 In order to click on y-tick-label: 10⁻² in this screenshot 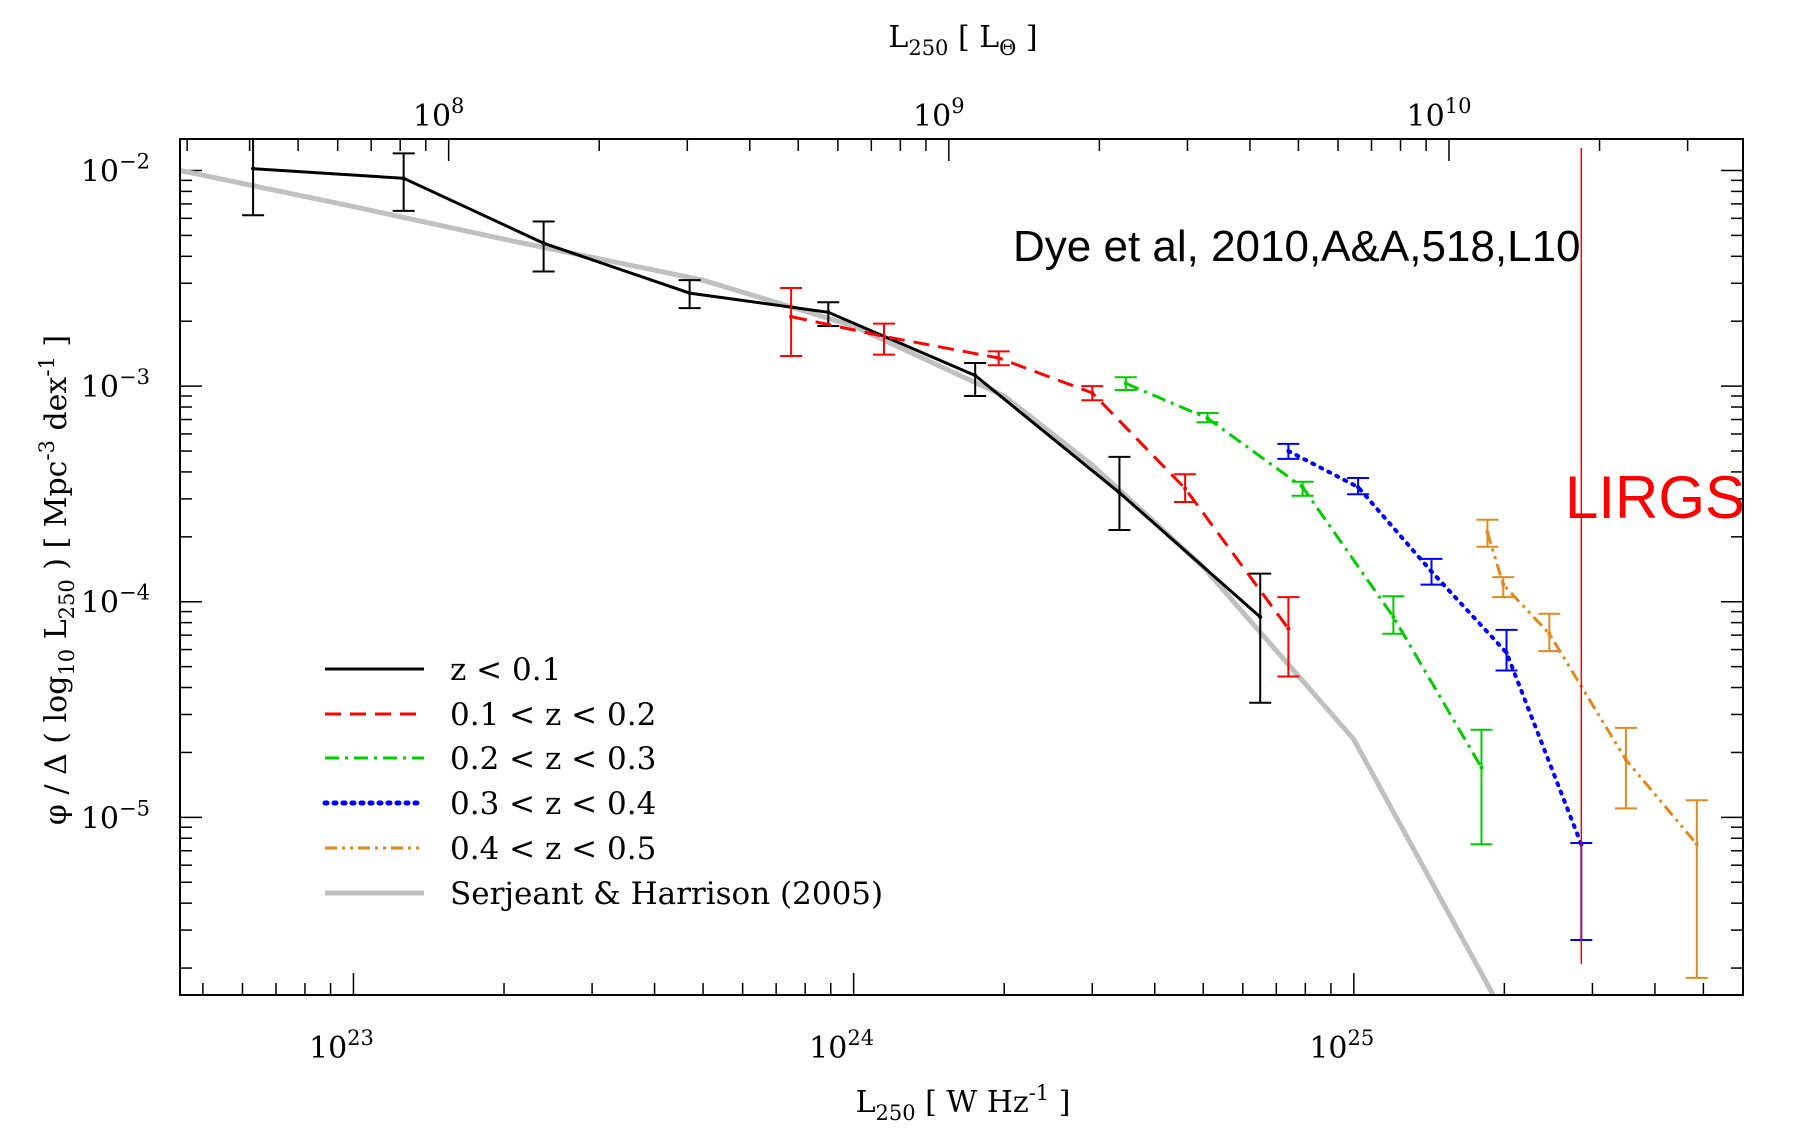, I will do `click(115, 170)`.